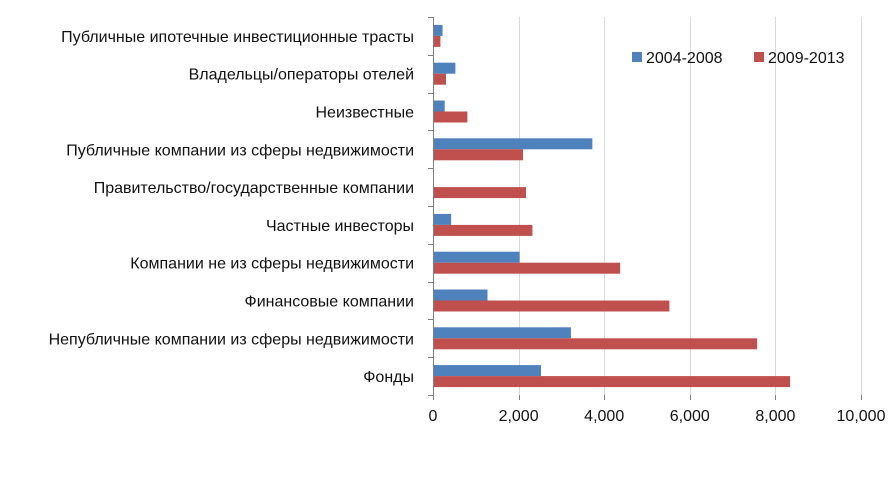 The width and height of the screenshot is (890, 502). What do you see at coordinates (254, 188) in the screenshot?
I see `category-label: Правительство/государственные компании` at bounding box center [254, 188].